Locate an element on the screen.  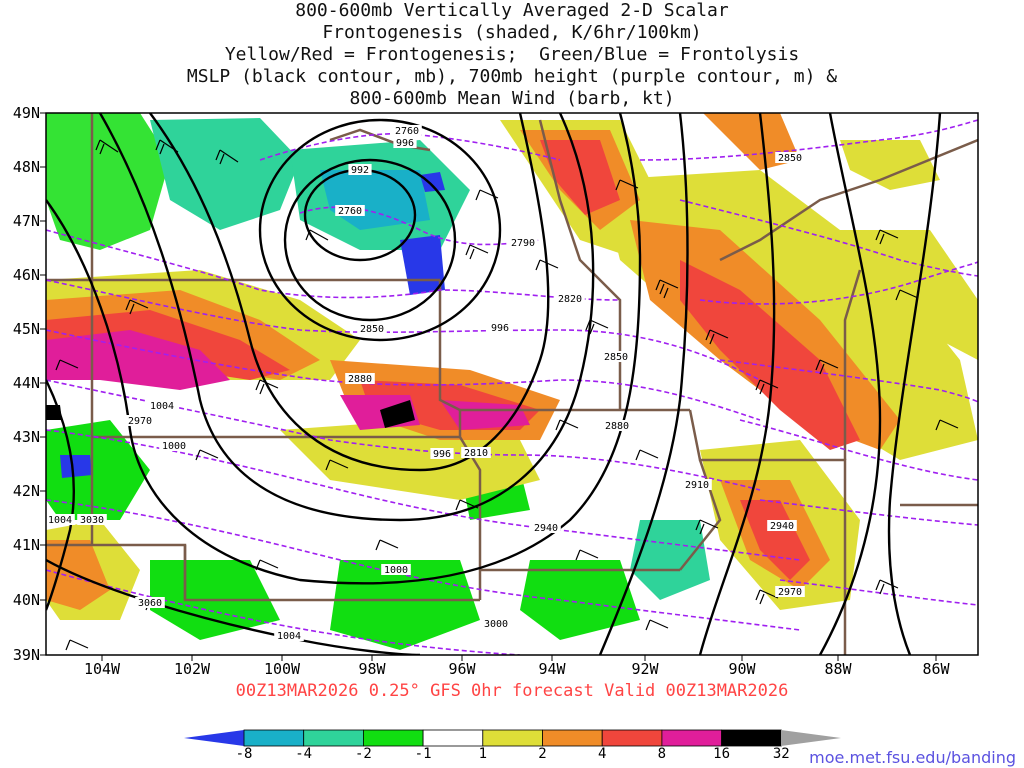
colorbar is located at coordinates (512, 738).